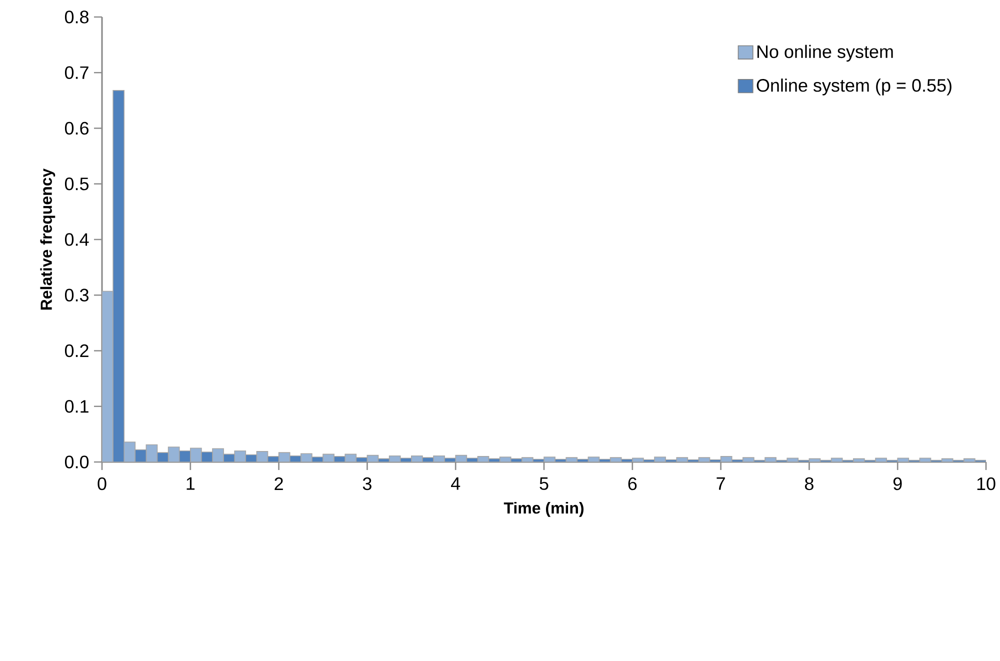 The image size is (1000, 661). What do you see at coordinates (986, 483) in the screenshot?
I see `x-tick-label: 10` at bounding box center [986, 483].